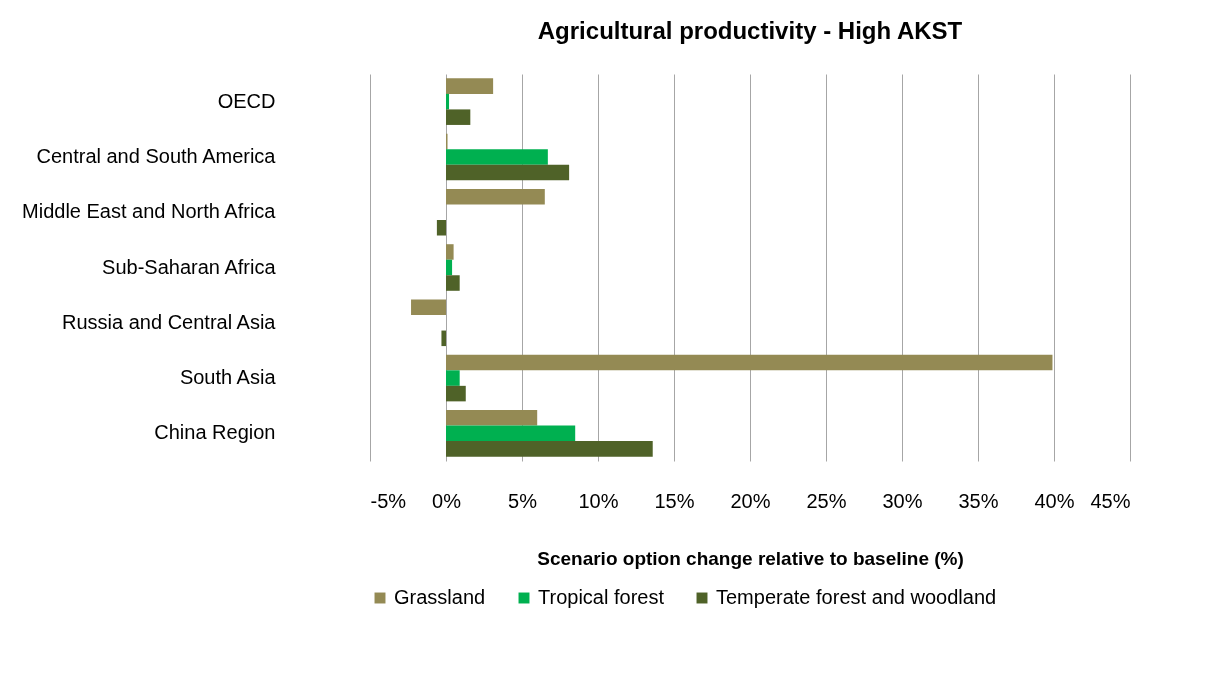 Image resolution: width=1208 pixels, height=684 pixels. I want to click on x-tick-label: 45%, so click(1110, 500).